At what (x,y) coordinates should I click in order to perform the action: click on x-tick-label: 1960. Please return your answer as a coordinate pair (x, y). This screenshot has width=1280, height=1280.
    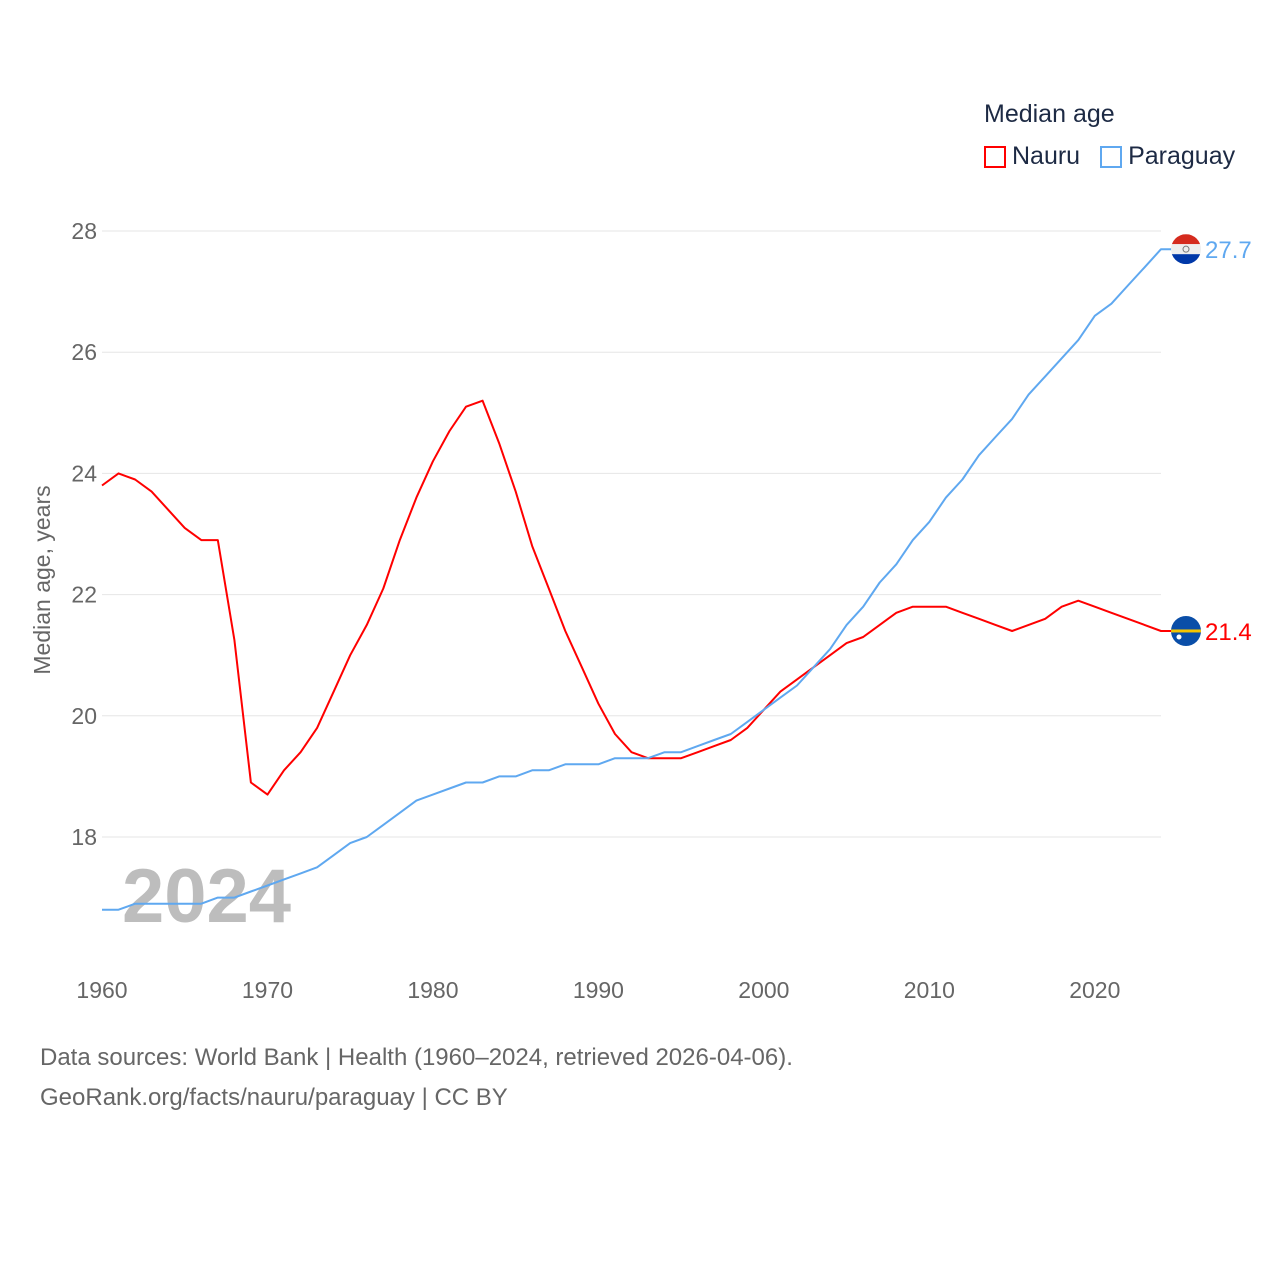
    Looking at the image, I should click on (101, 990).